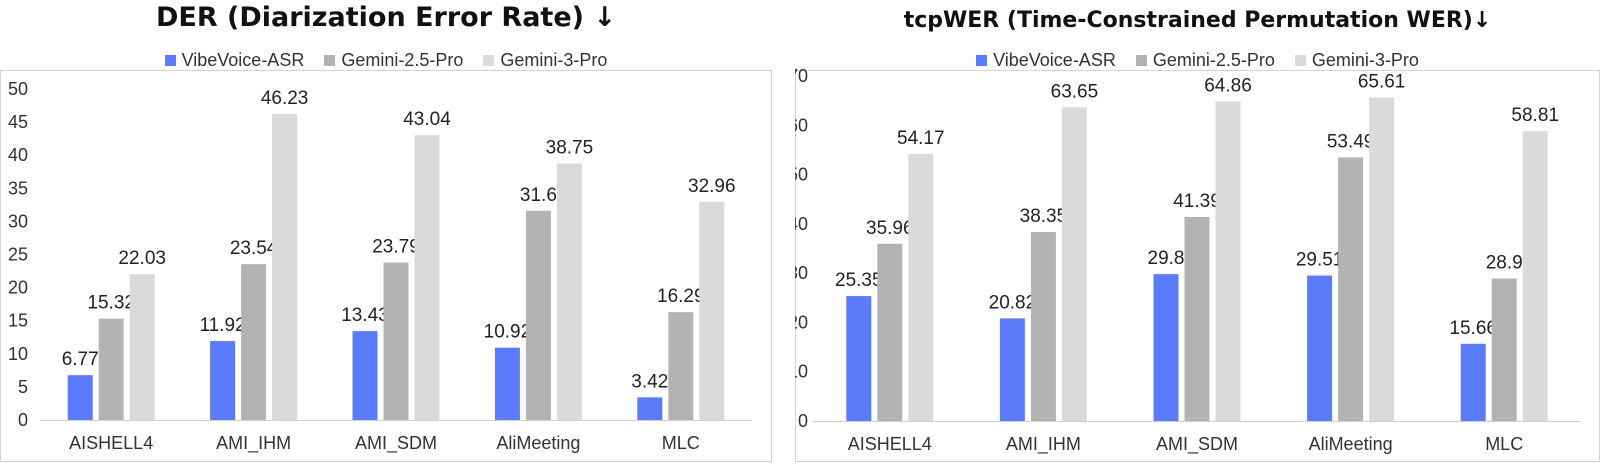  What do you see at coordinates (23, 387) in the screenshot?
I see `der-y-tick-label: 5` at bounding box center [23, 387].